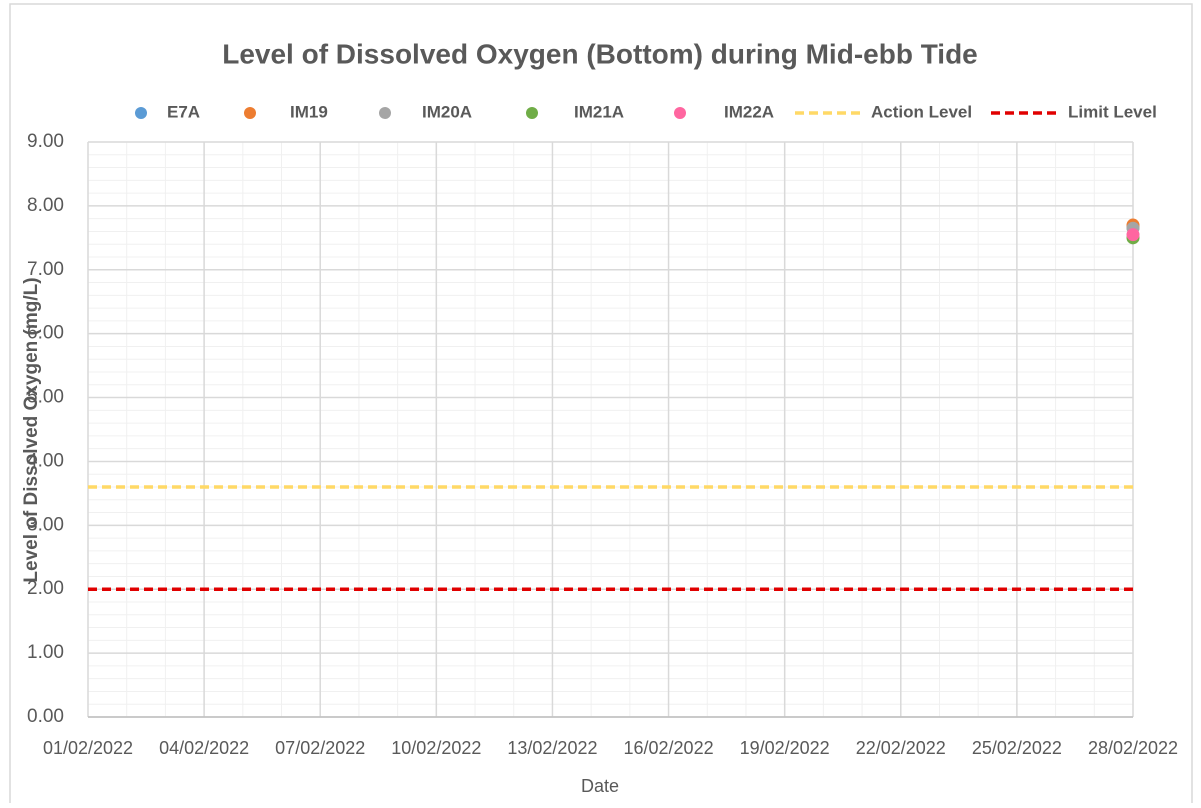 This screenshot has width=1201, height=808. What do you see at coordinates (436, 748) in the screenshot?
I see `x-tick-label: 10/02/2022` at bounding box center [436, 748].